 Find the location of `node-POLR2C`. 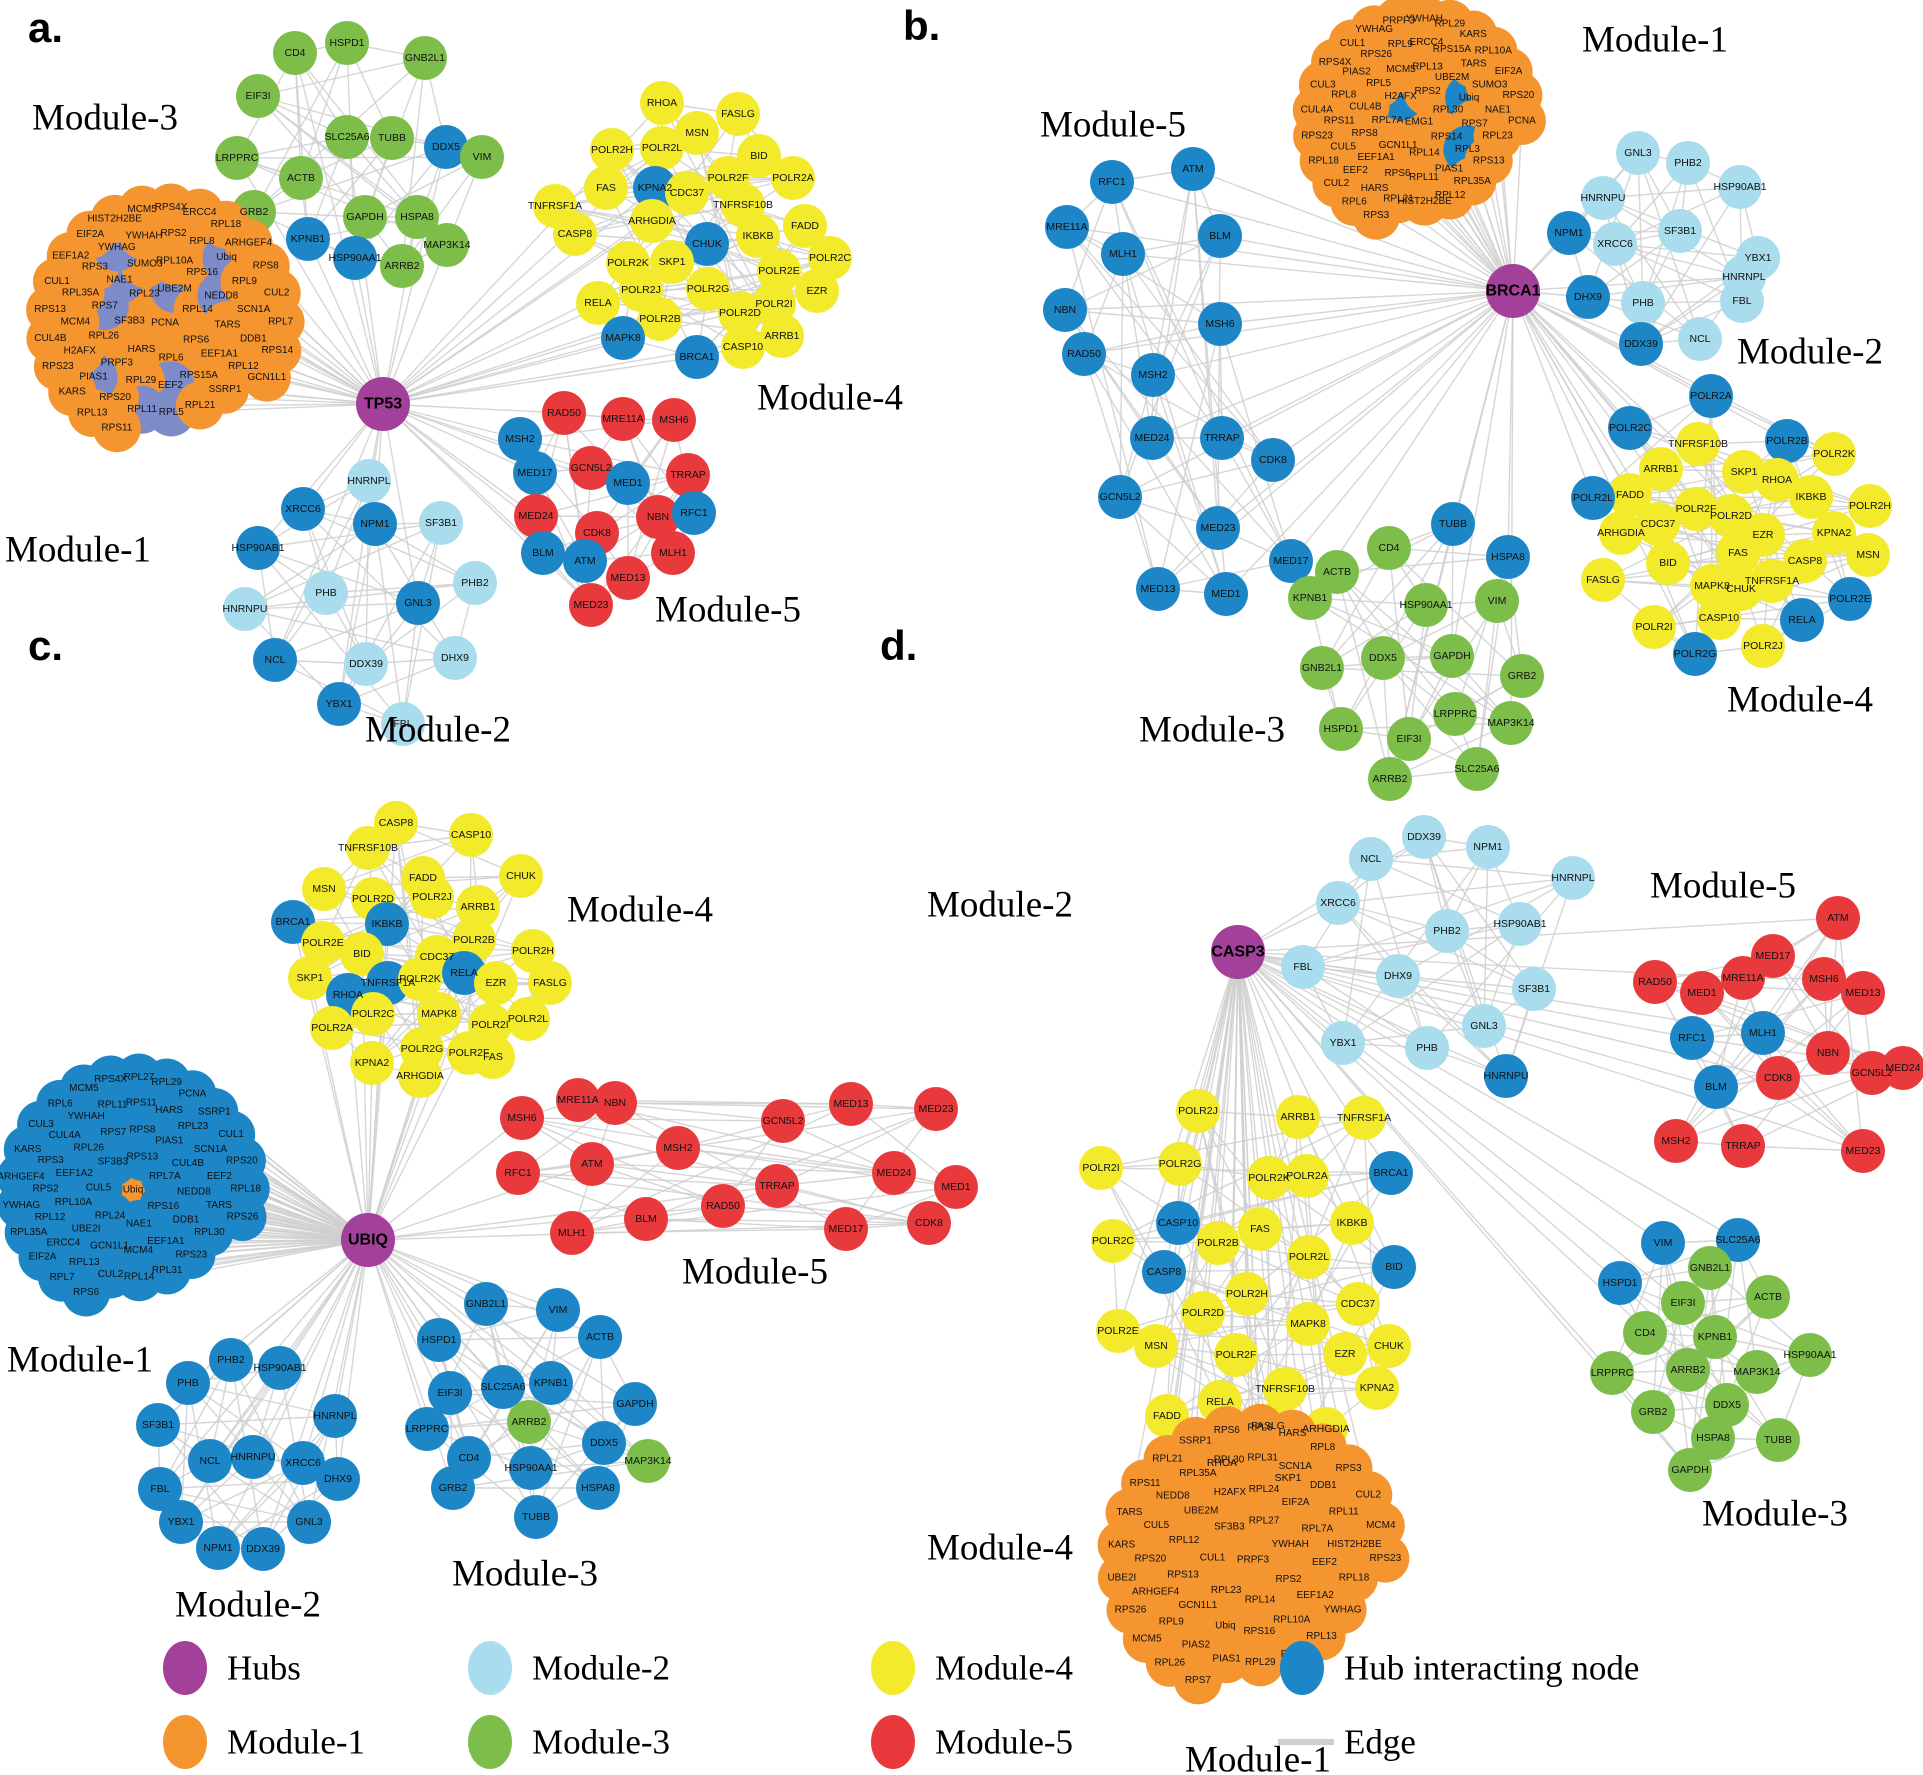

node-POLR2C is located at coordinates (1630, 428).